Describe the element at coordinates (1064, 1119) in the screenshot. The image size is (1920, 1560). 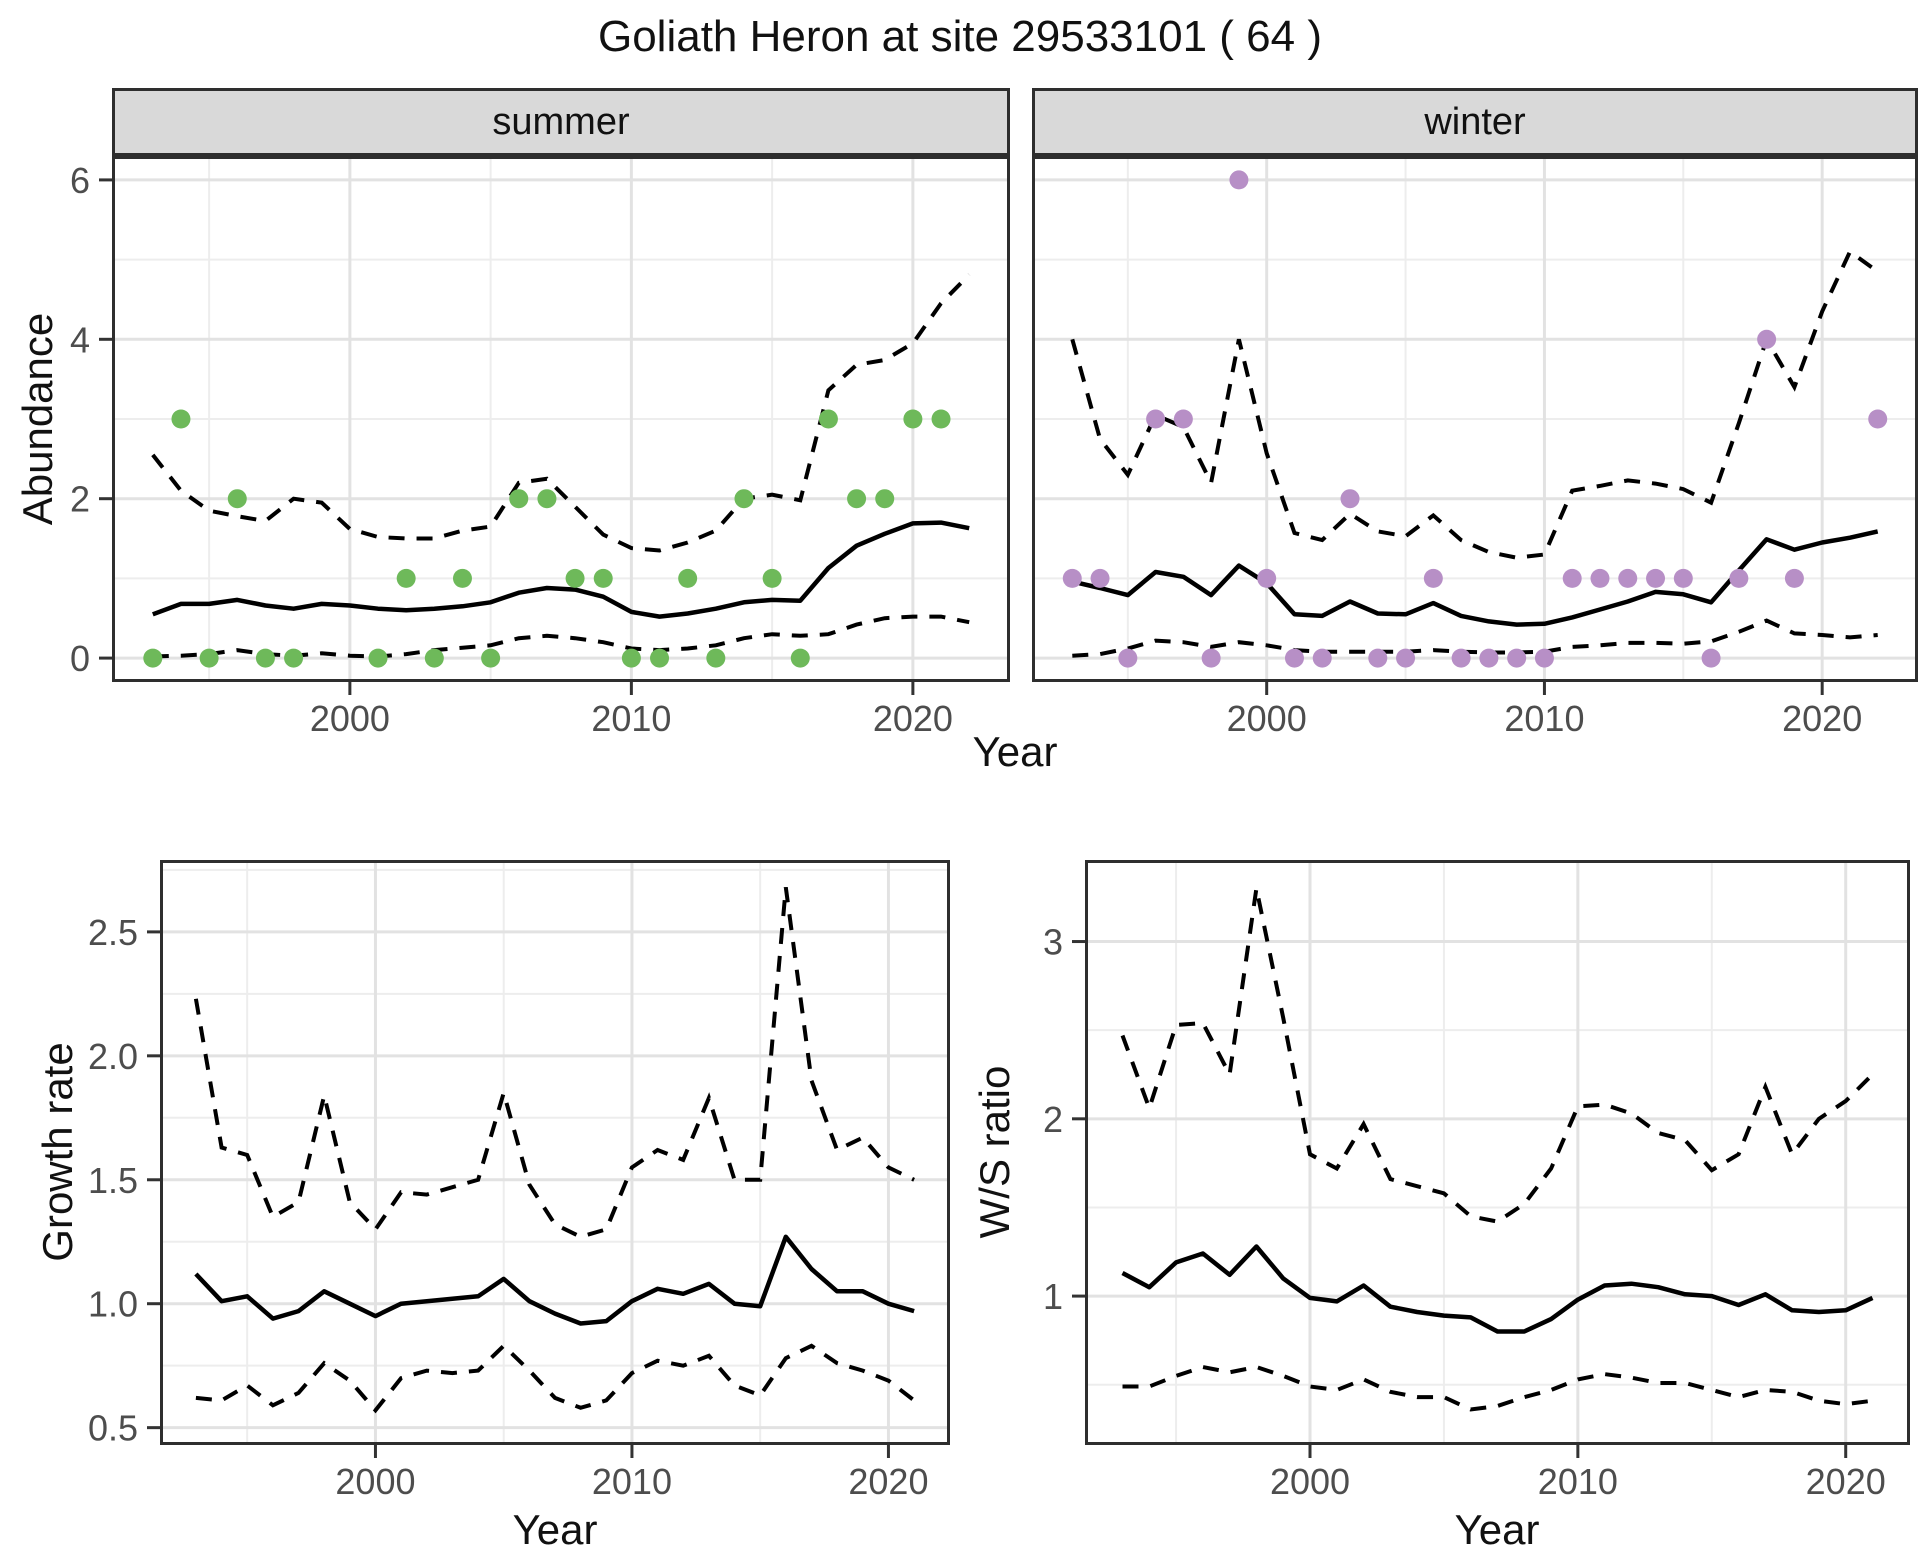
I see `y-axis-ticks: 1 2 3` at that location.